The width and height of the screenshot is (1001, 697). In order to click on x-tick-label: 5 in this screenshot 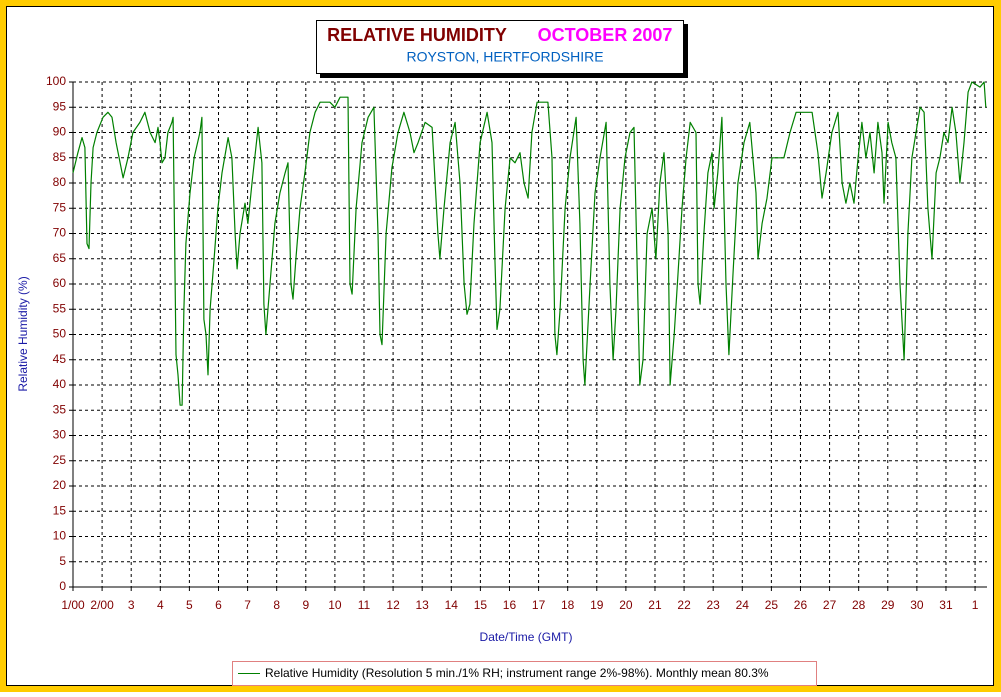, I will do `click(189, 605)`.